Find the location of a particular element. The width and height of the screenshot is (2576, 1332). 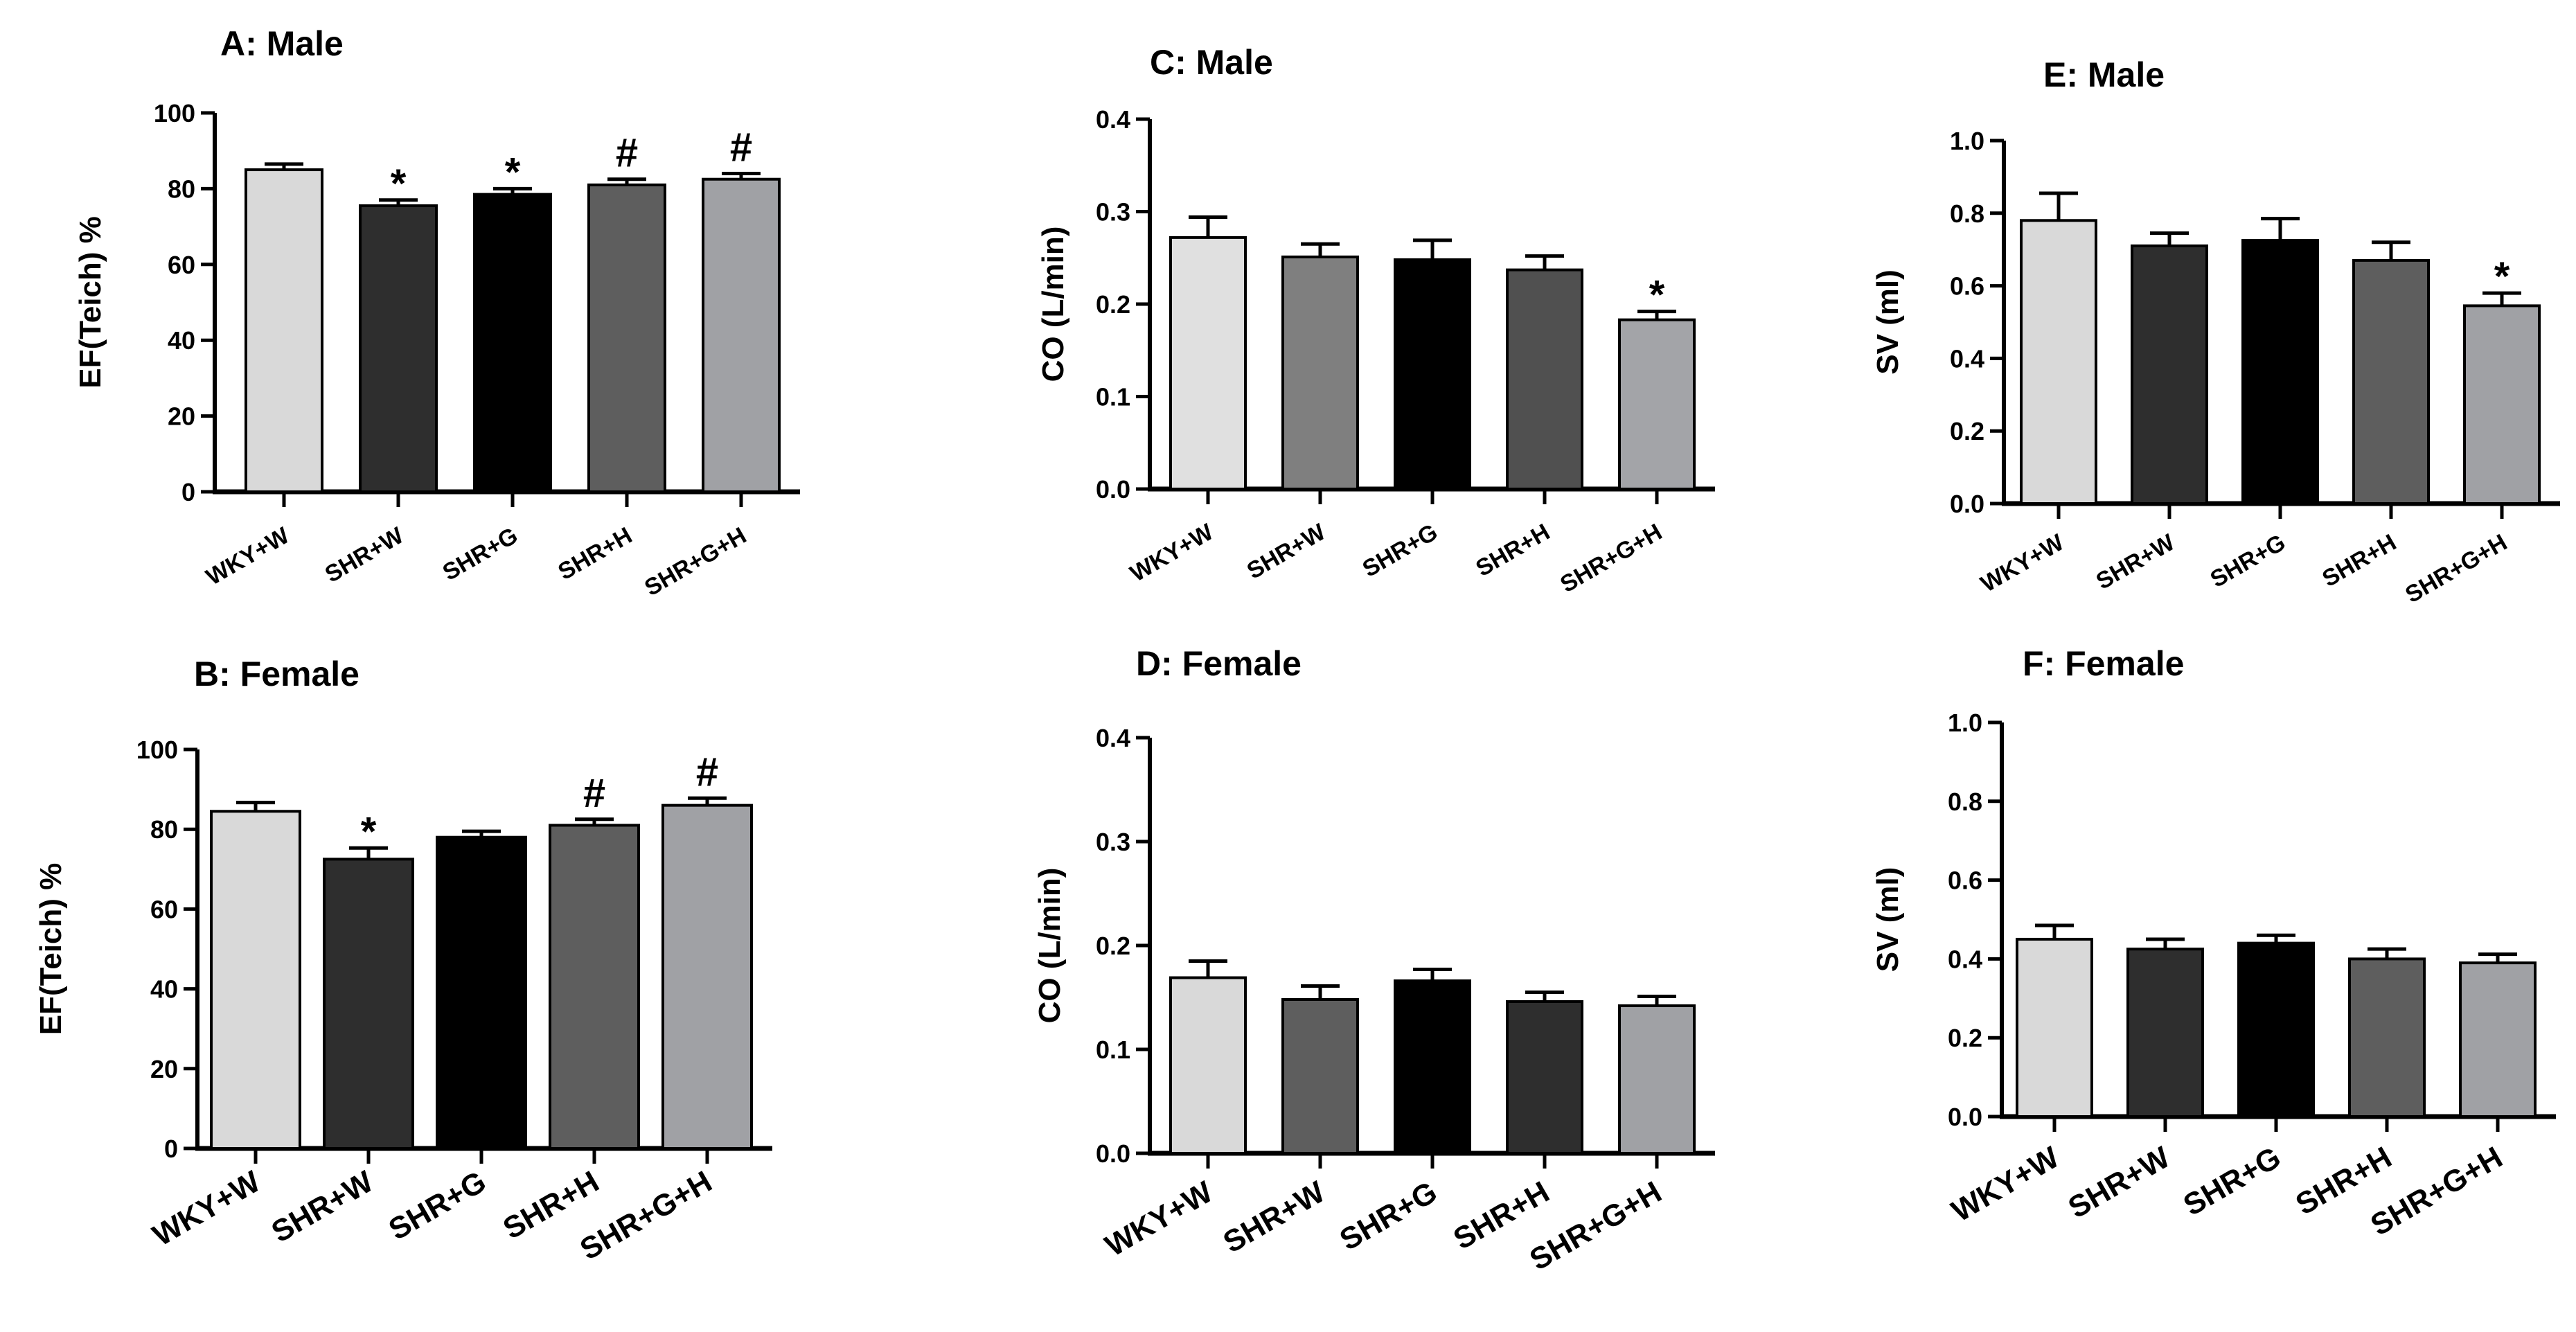

panel-title: B: Female is located at coordinates (276, 674).